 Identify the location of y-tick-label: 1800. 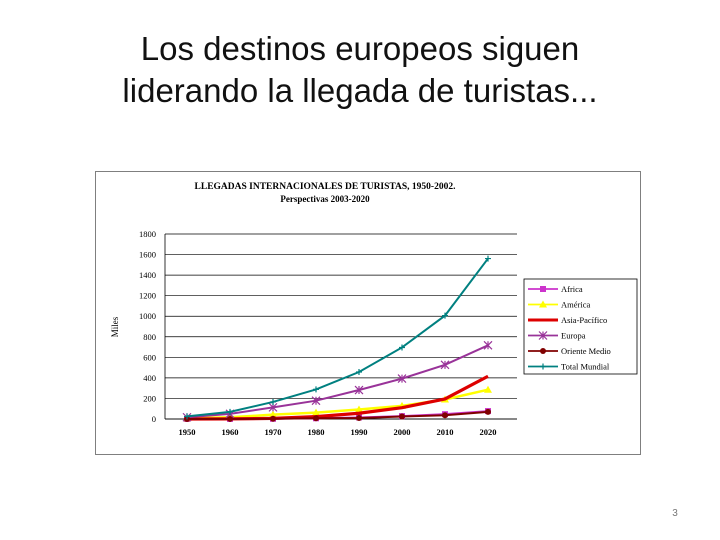
(147, 234).